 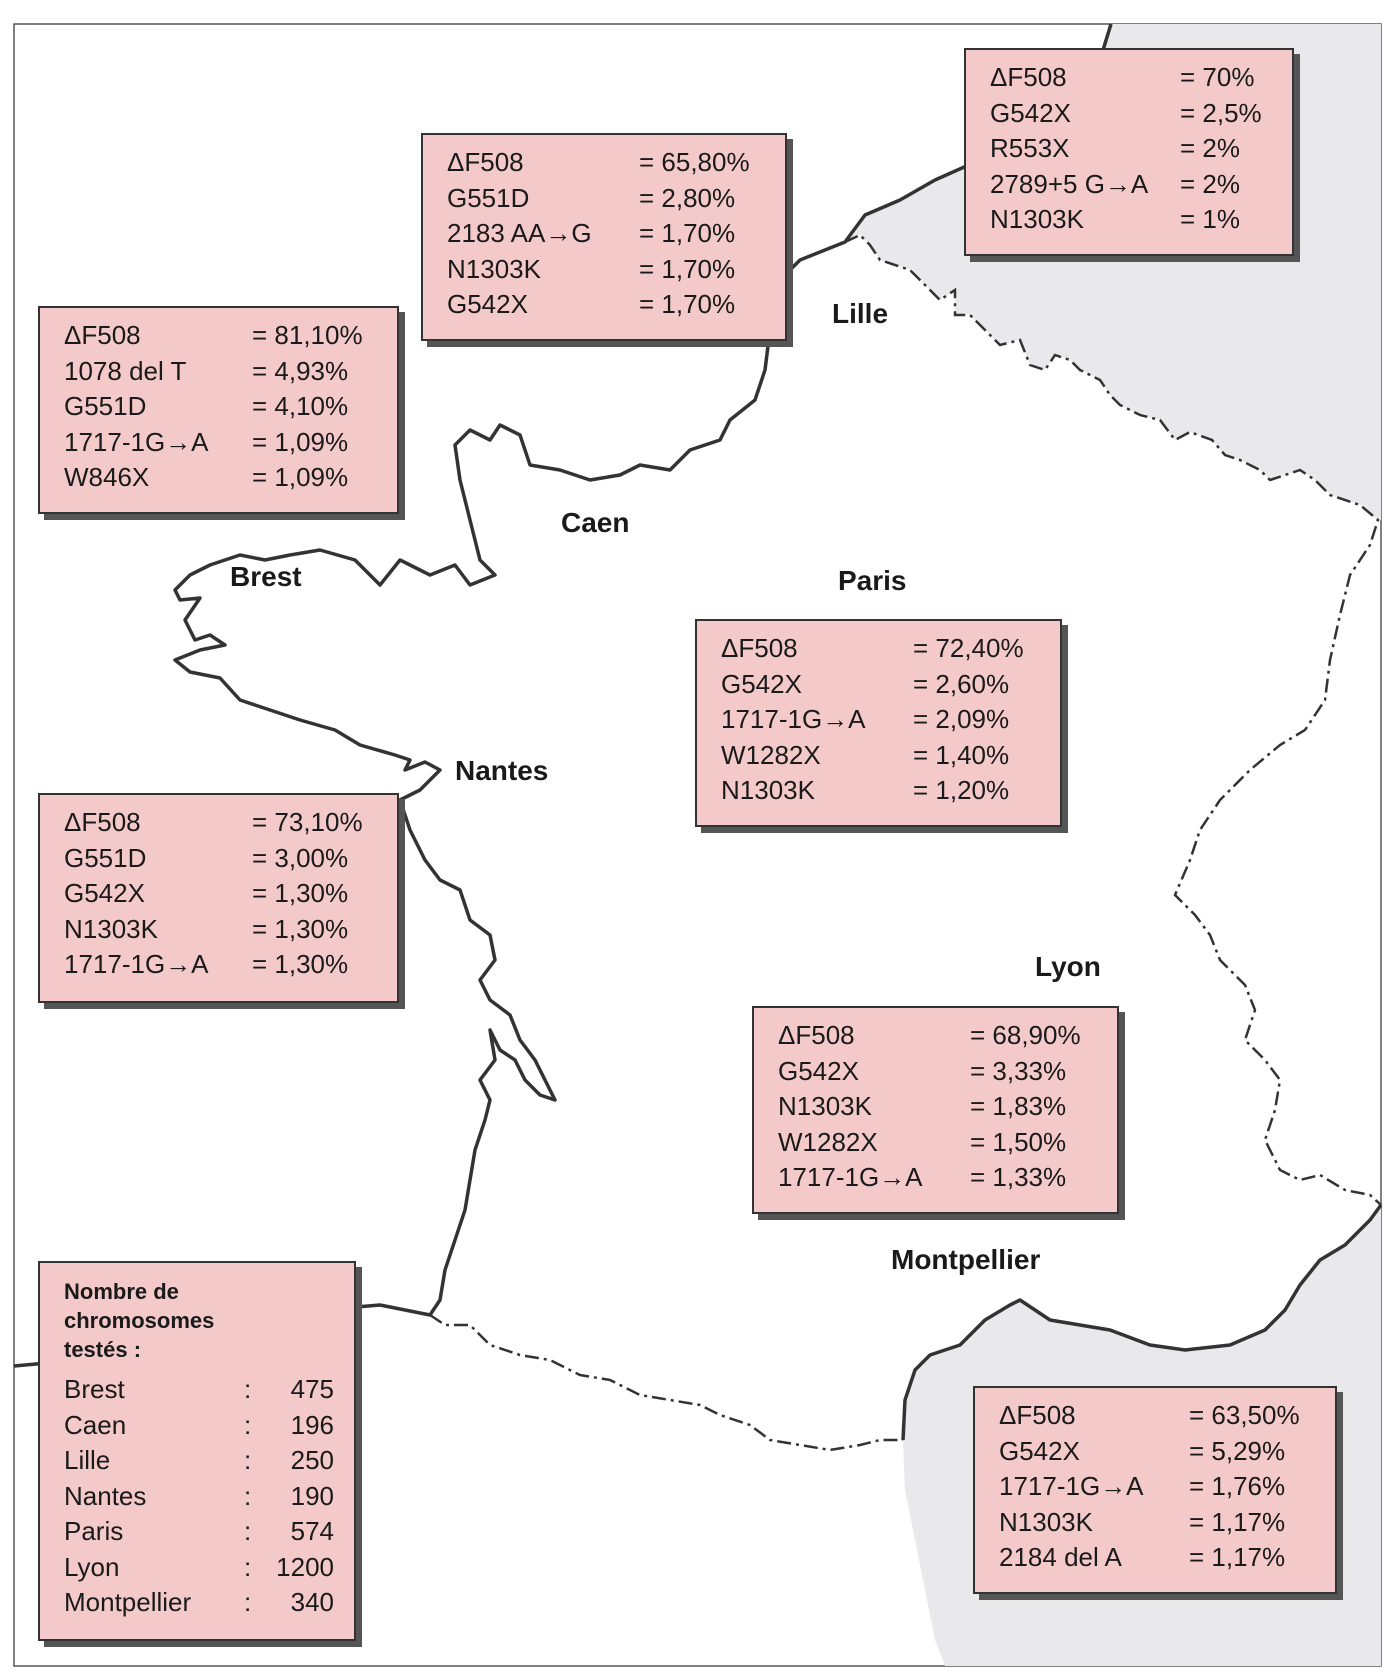 What do you see at coordinates (1244, 1415) in the screenshot?
I see `mutation-frequency: = 63,50%` at bounding box center [1244, 1415].